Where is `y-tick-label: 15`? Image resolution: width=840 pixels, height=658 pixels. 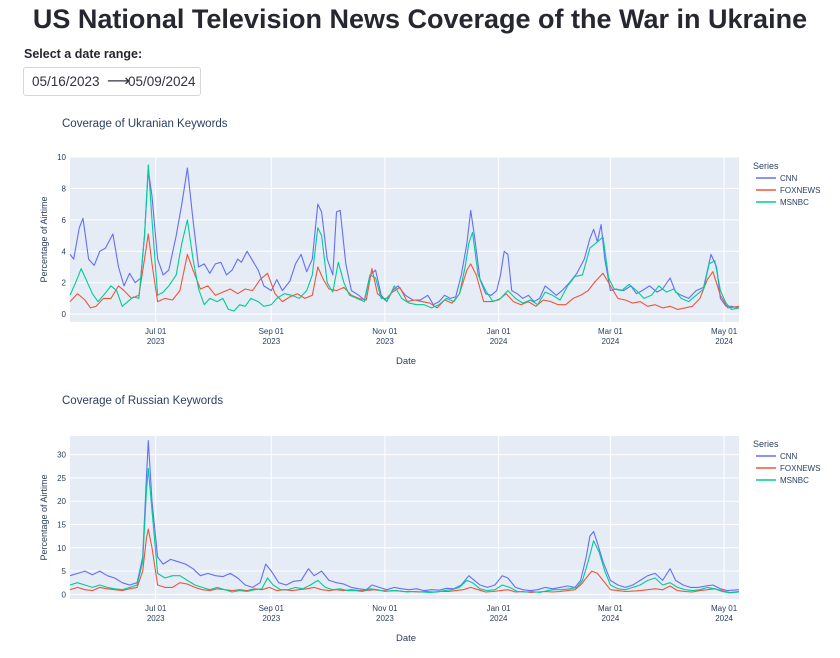
y-tick-label: 15 is located at coordinates (61, 524).